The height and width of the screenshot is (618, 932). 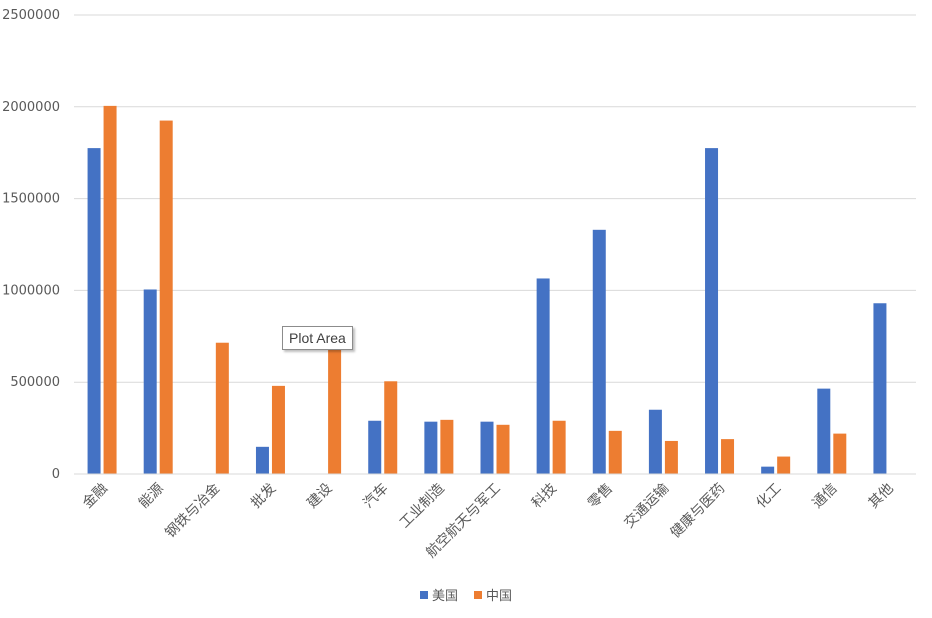 What do you see at coordinates (600, 496) in the screenshot?
I see `x-tick-label: 零售` at bounding box center [600, 496].